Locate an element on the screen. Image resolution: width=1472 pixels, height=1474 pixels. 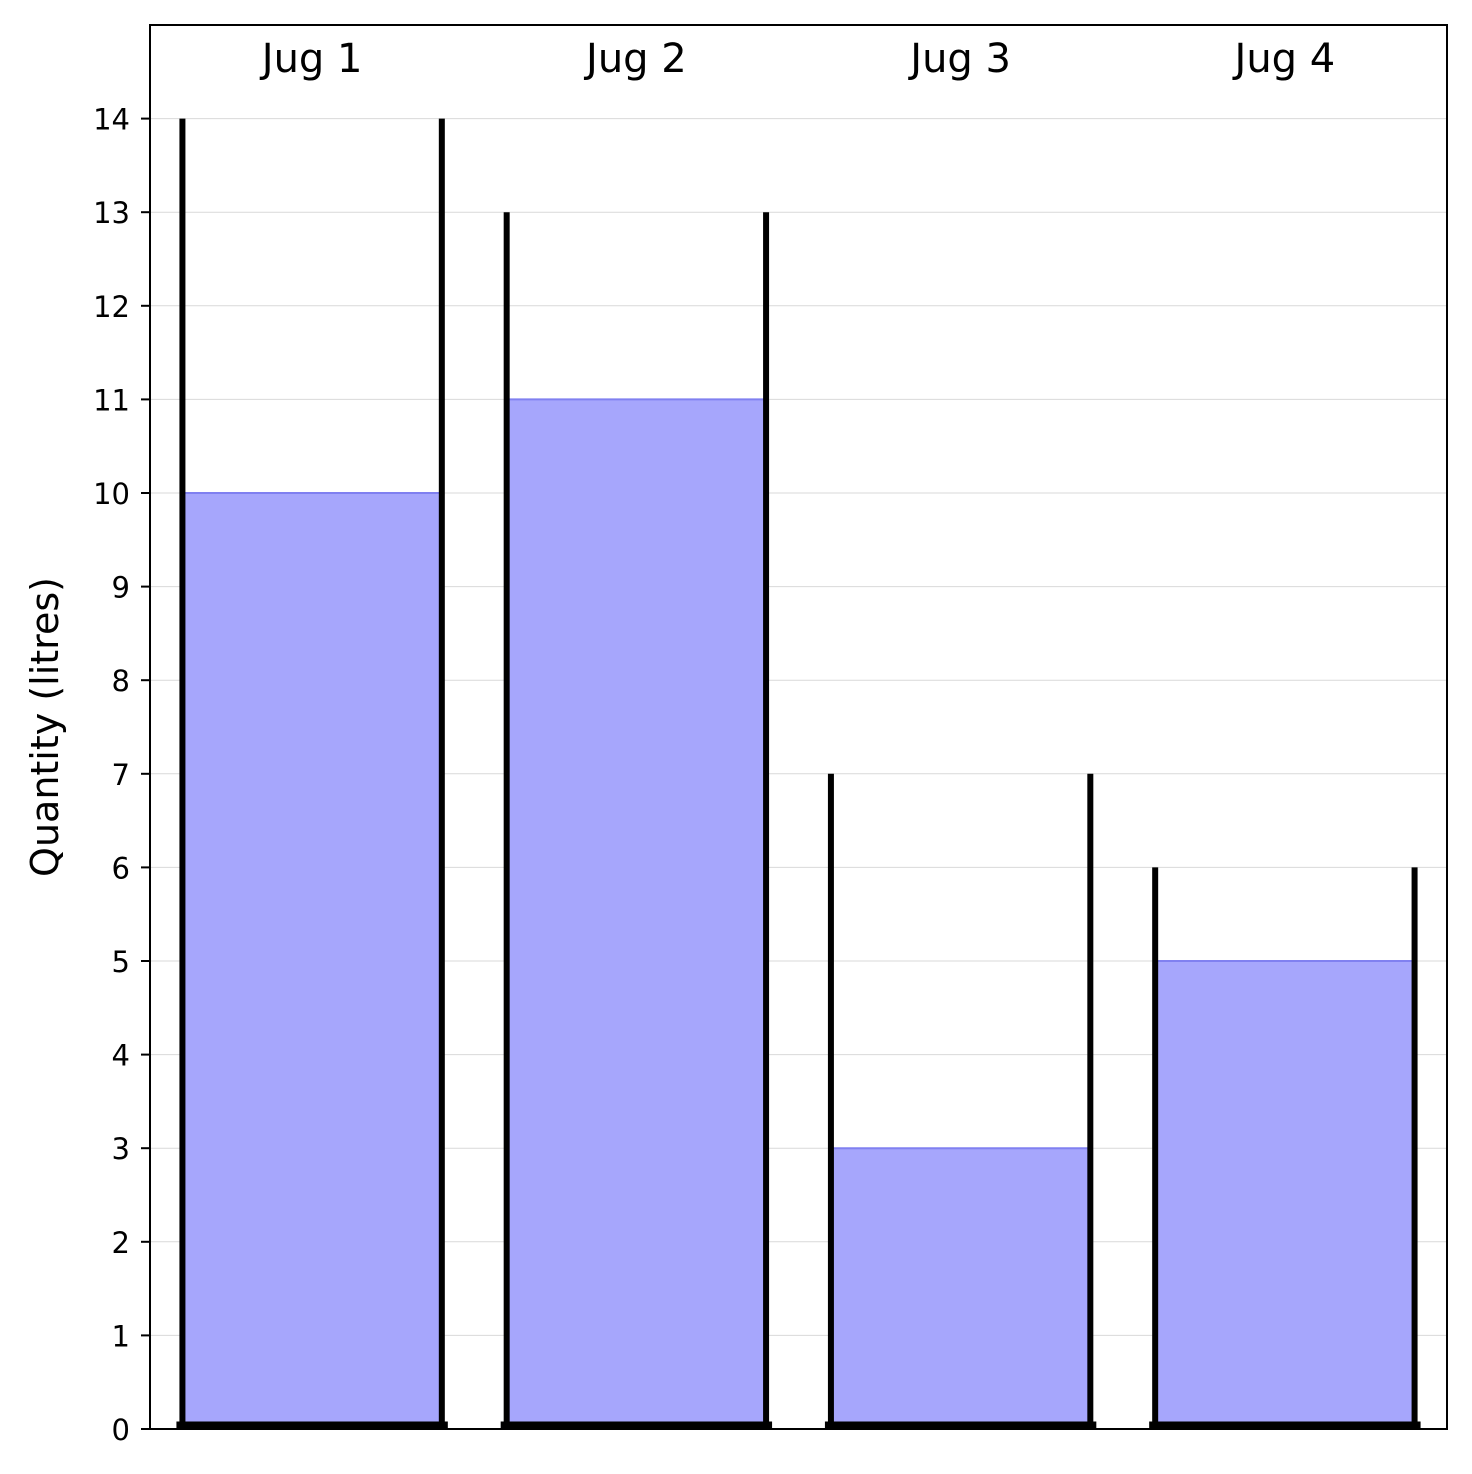
y-tick-label: 0 is located at coordinates (121, 1430).